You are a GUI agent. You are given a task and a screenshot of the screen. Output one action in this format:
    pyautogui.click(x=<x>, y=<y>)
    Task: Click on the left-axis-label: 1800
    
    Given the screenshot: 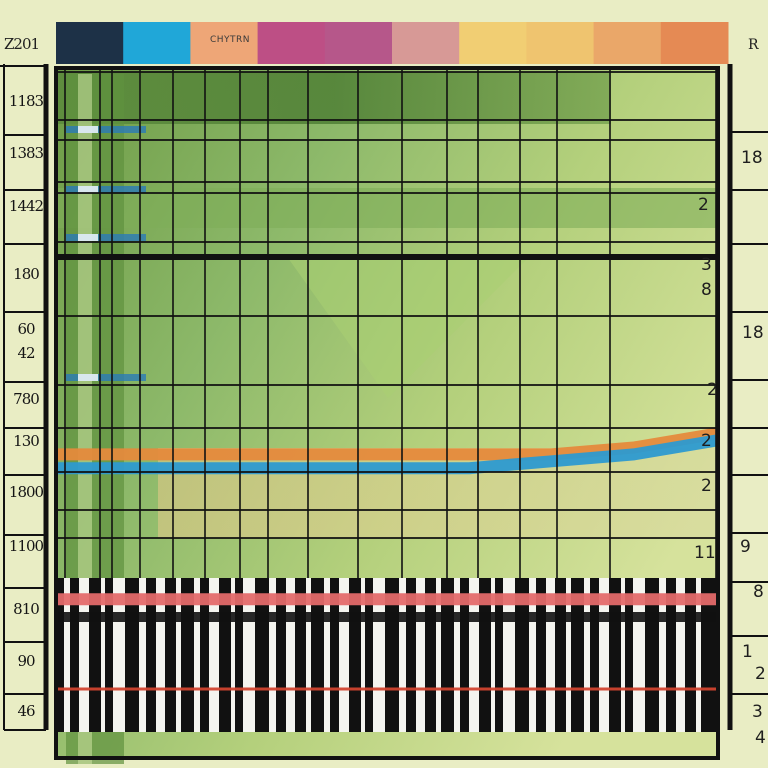 What is the action you would take?
    pyautogui.click(x=26, y=492)
    